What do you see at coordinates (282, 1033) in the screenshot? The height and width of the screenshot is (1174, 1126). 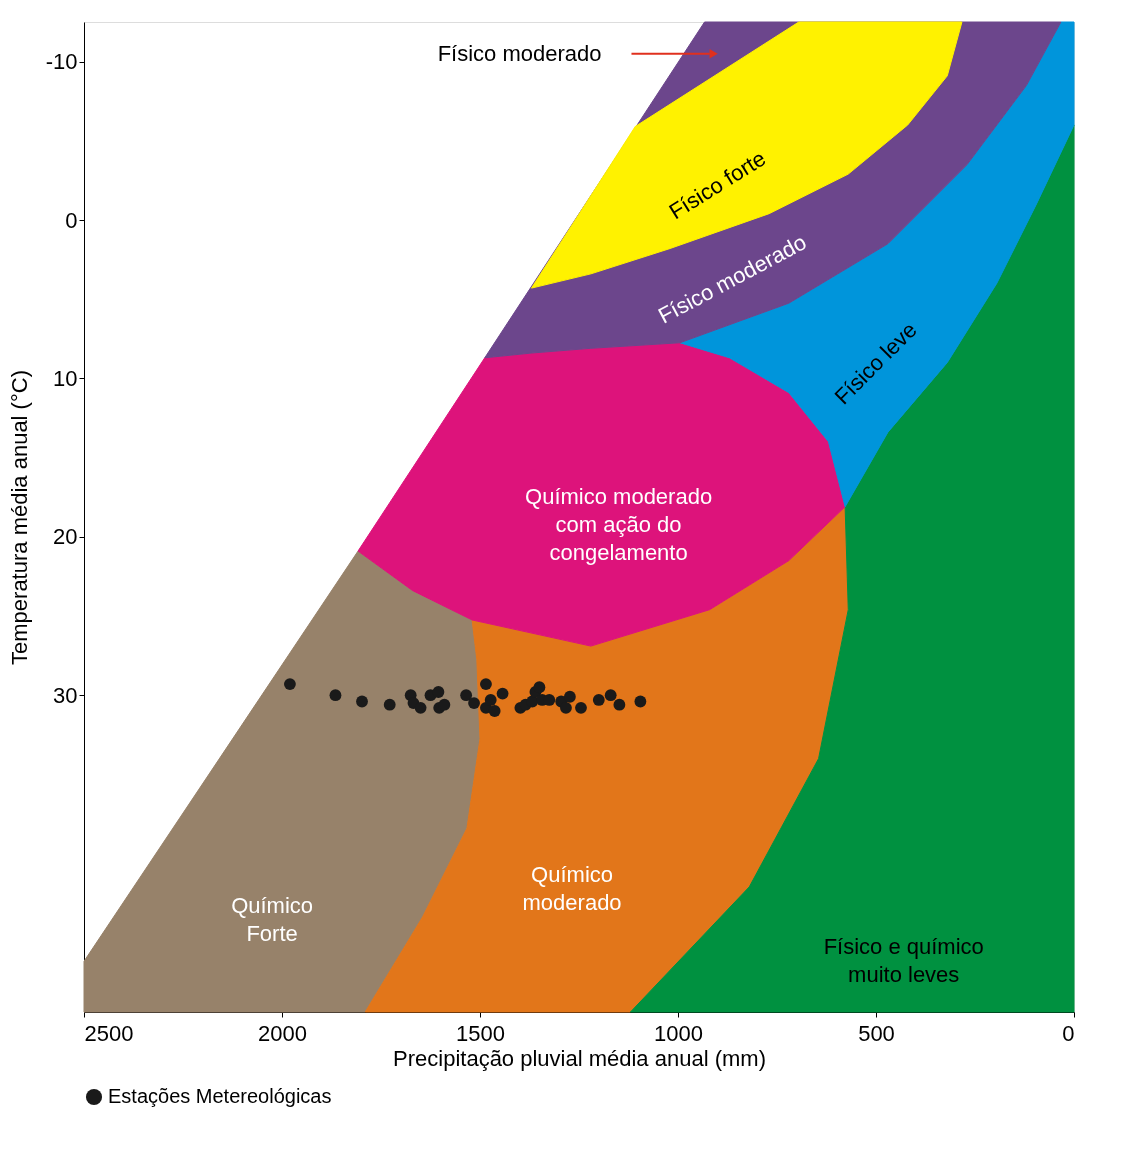 I see `x-tick-label: 2000` at bounding box center [282, 1033].